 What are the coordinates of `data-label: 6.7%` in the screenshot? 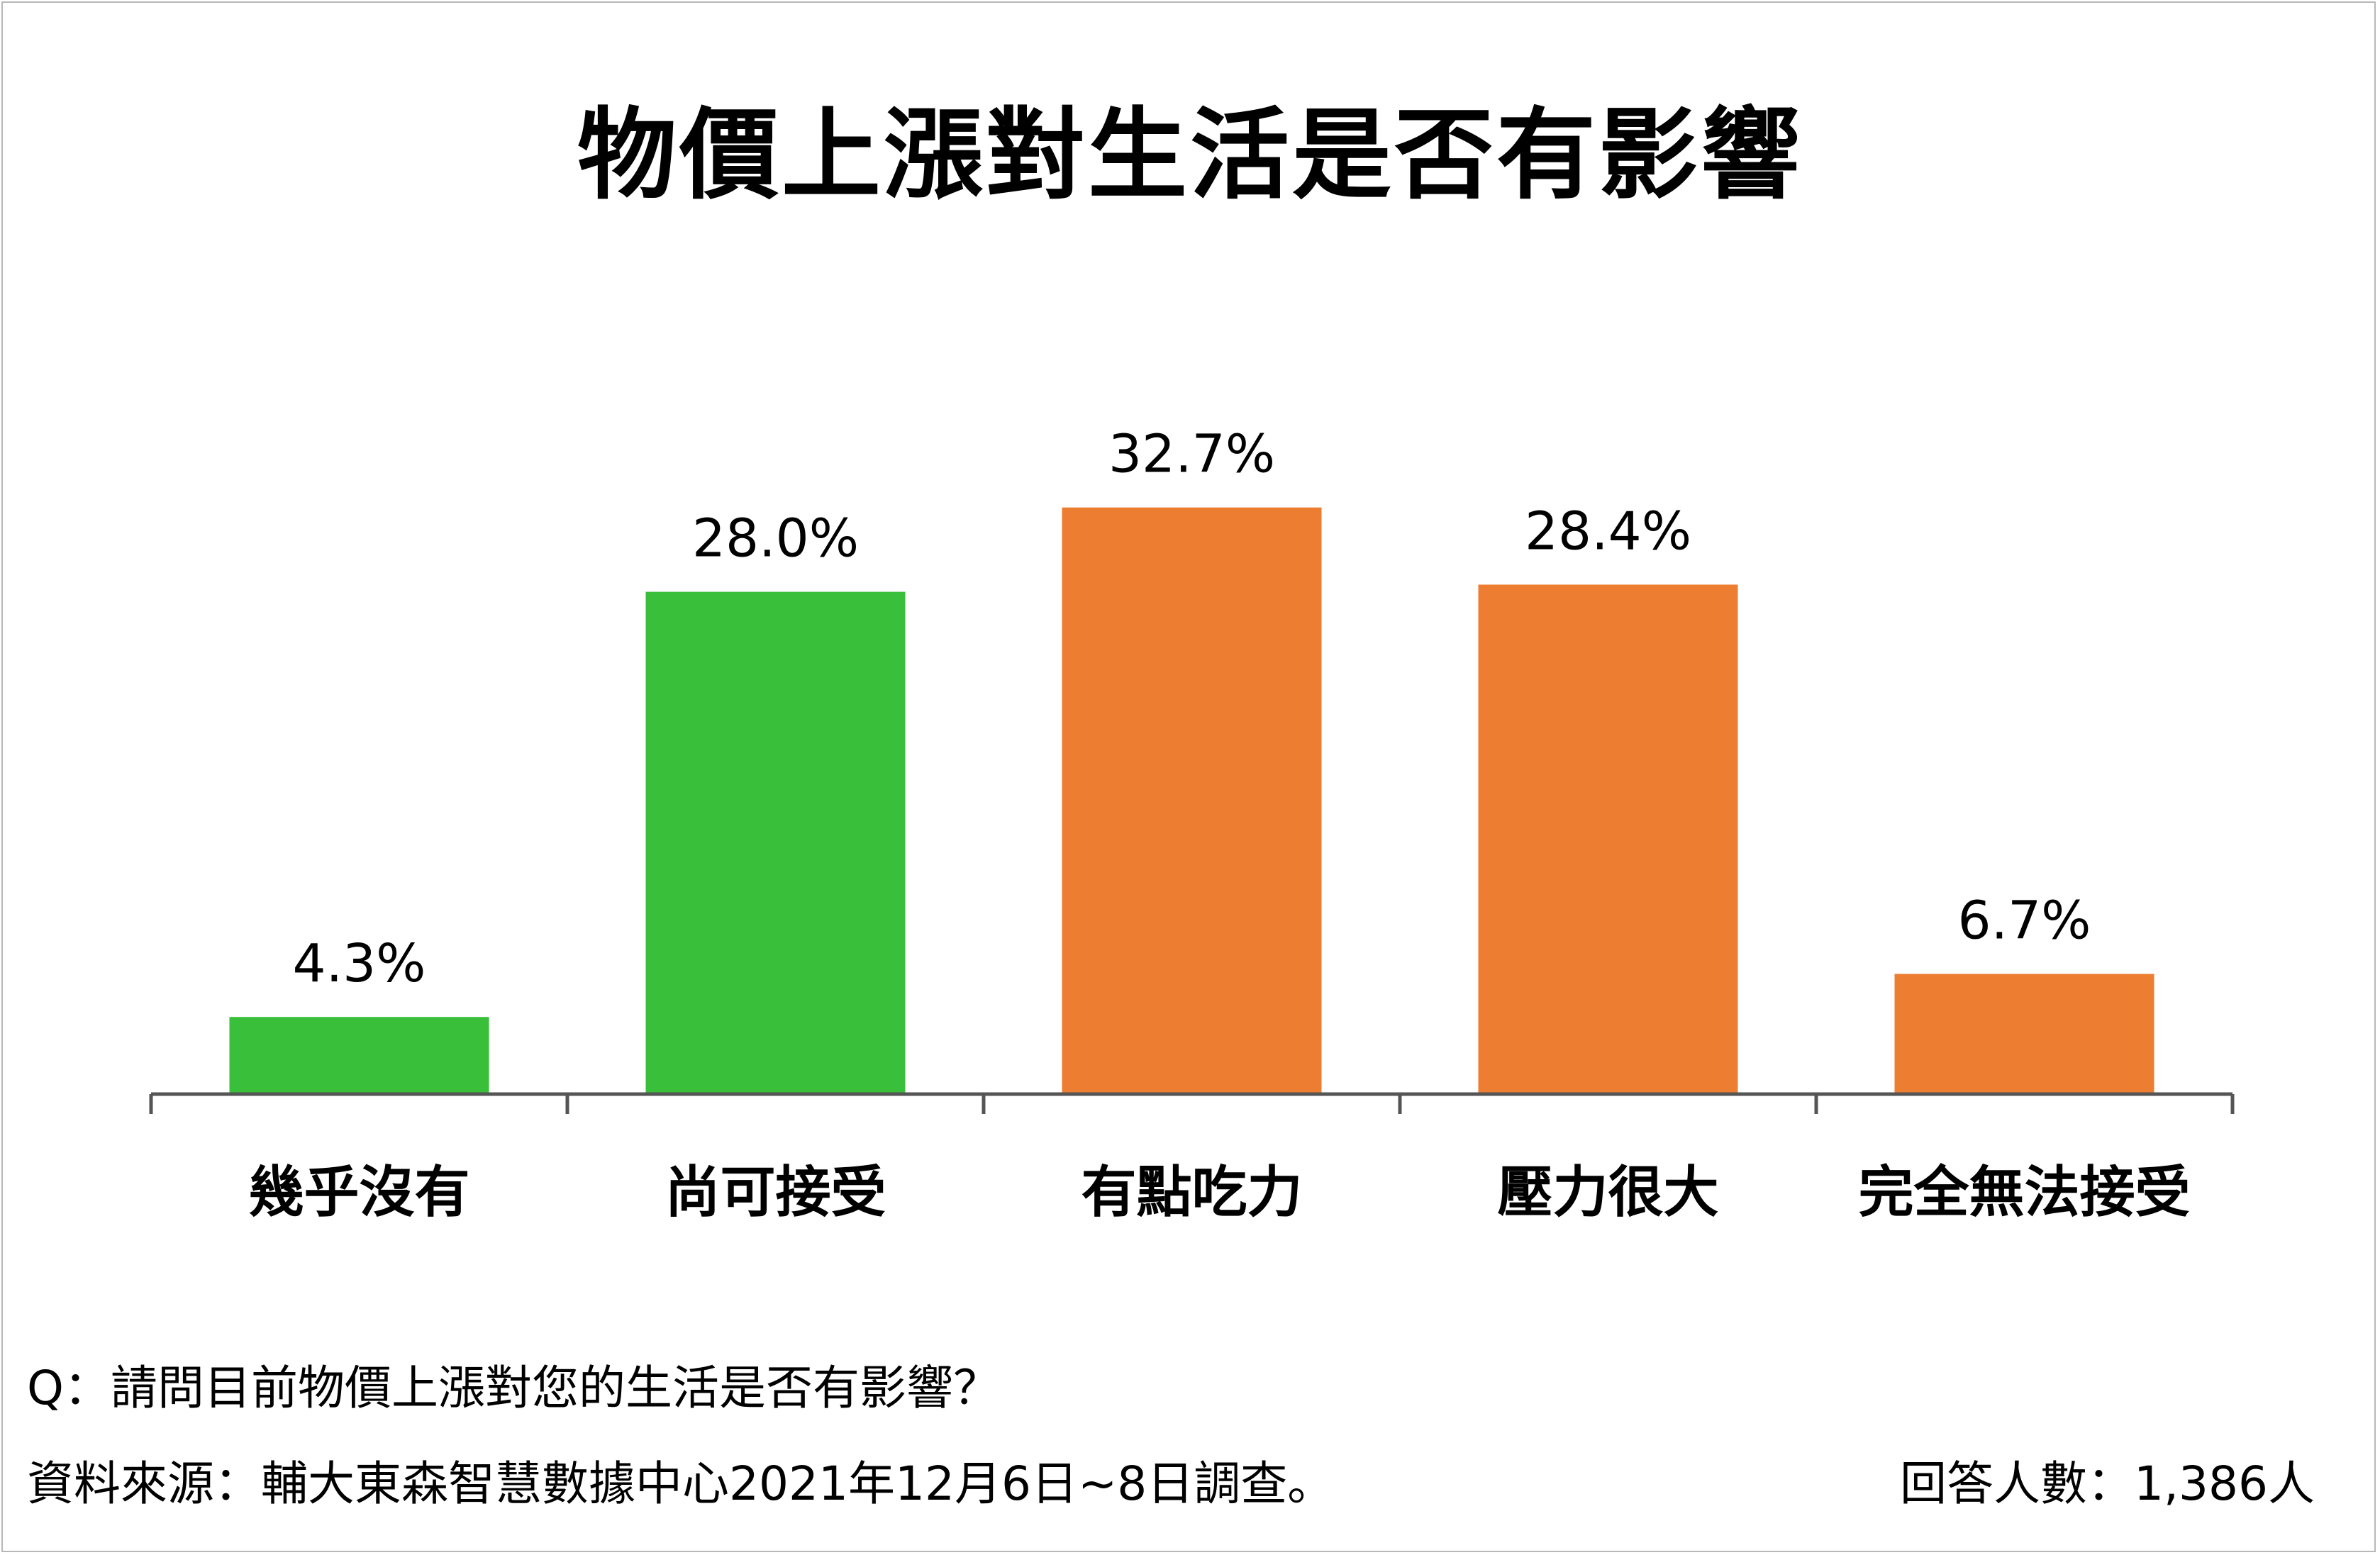 It's located at (2024, 920).